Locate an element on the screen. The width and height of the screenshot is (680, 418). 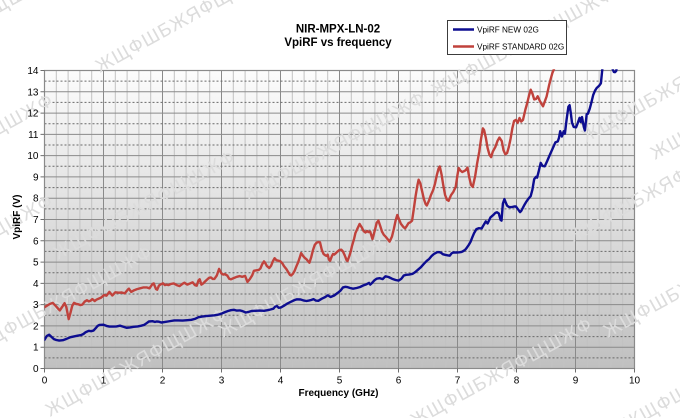
svg-text: 11 is located at coordinates (33, 135).